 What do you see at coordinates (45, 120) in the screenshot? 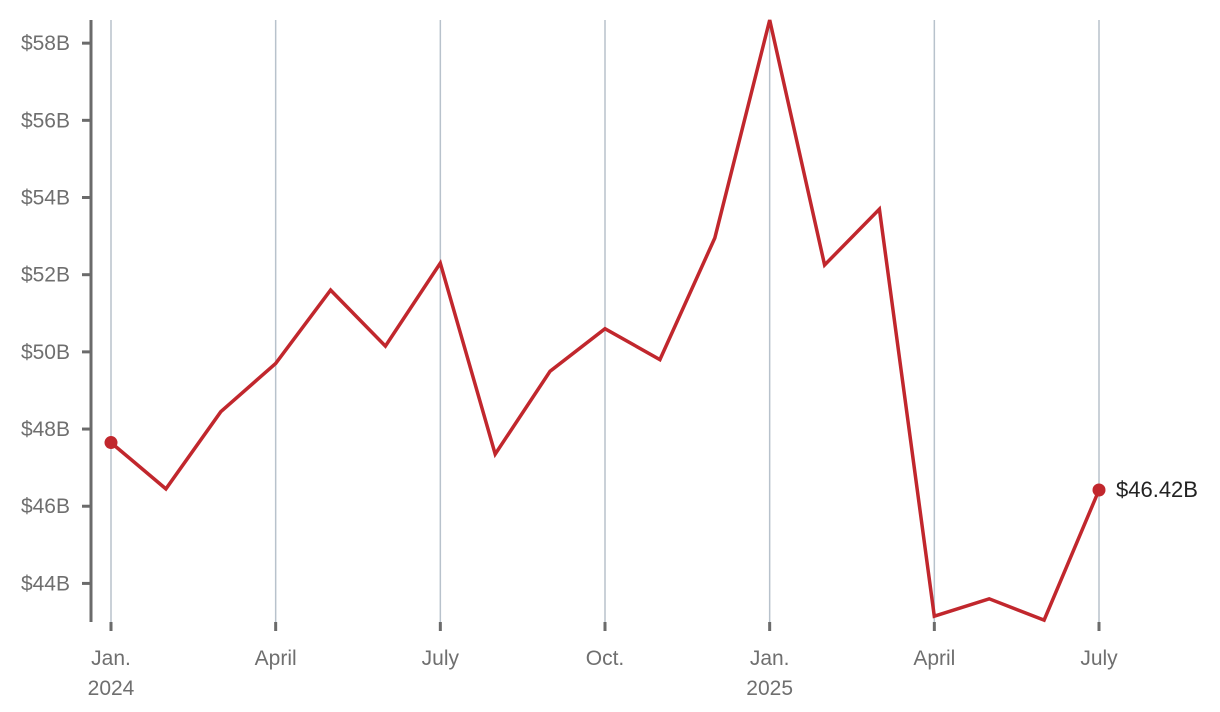
I see `y-tick-label: $56B` at bounding box center [45, 120].